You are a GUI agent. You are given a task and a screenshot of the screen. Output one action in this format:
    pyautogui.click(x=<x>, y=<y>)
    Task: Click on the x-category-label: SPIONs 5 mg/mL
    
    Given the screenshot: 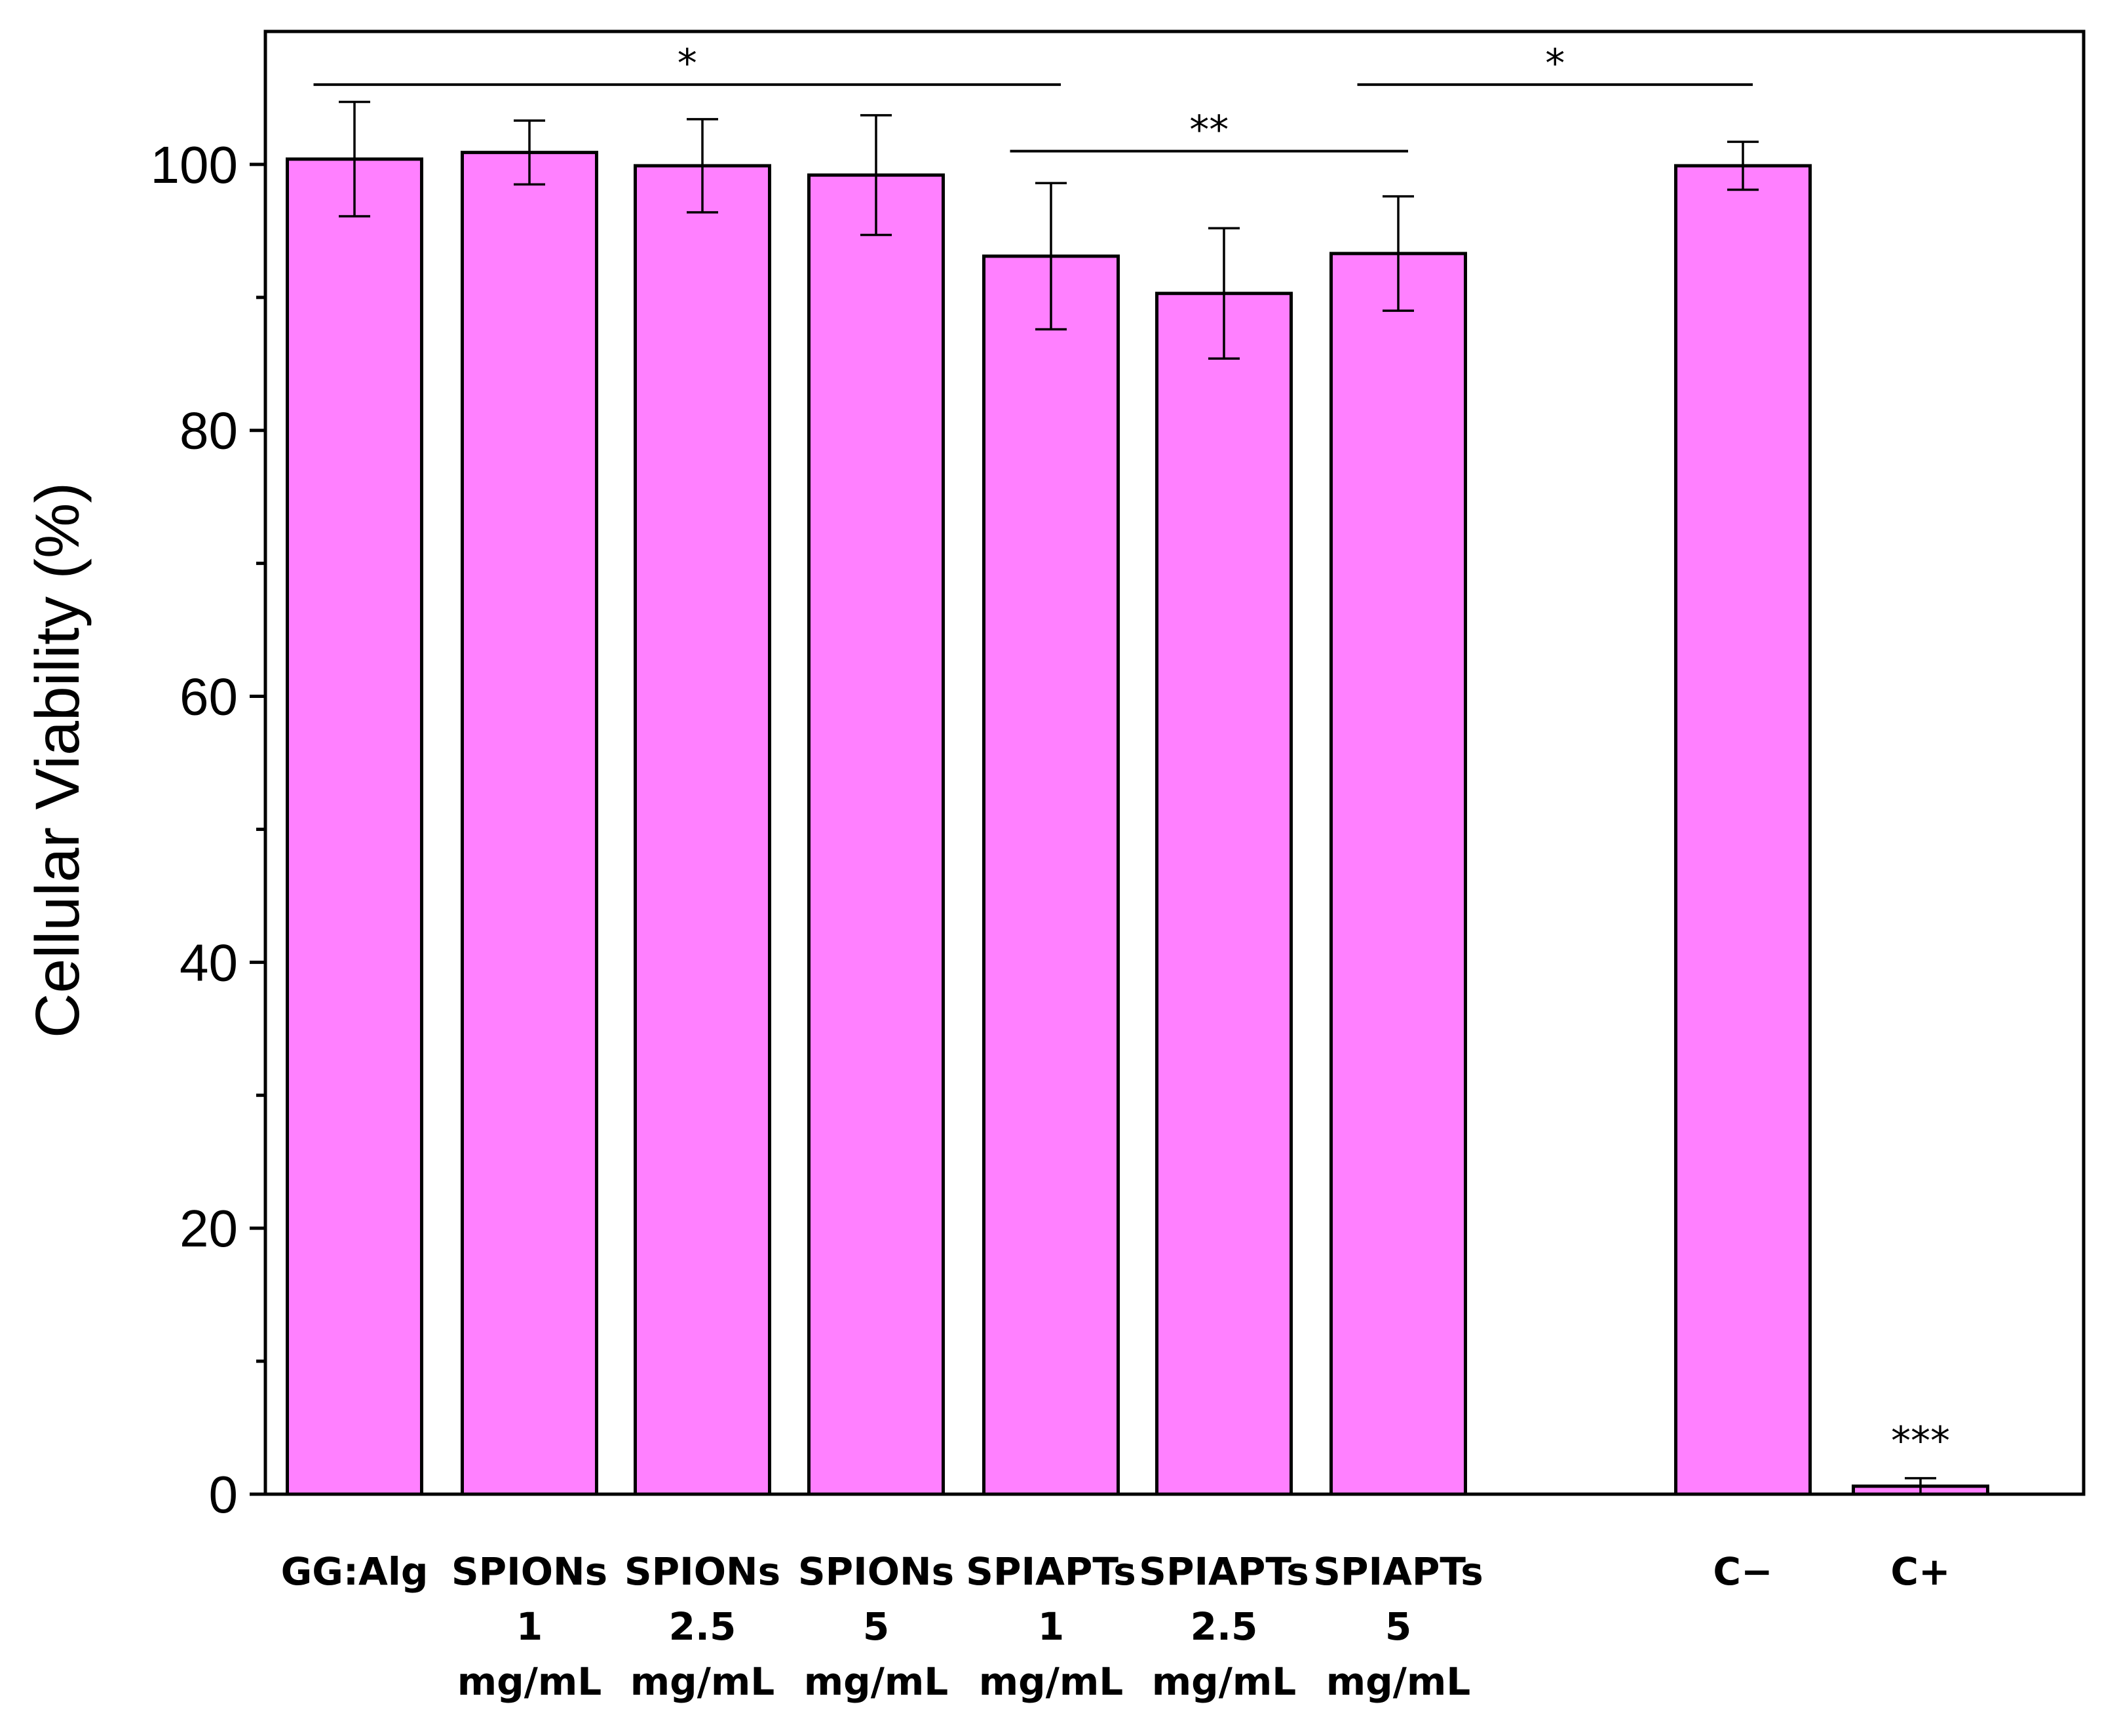 What is the action you would take?
    pyautogui.click(x=876, y=1626)
    